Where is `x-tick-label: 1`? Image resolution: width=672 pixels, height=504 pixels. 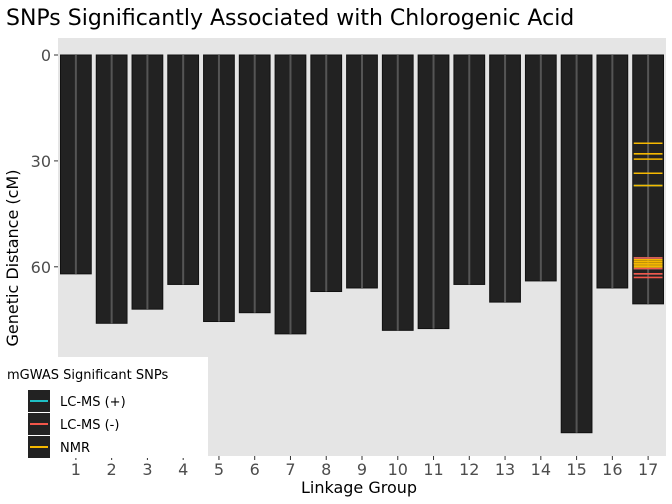 x-tick-label: 1 is located at coordinates (76, 469).